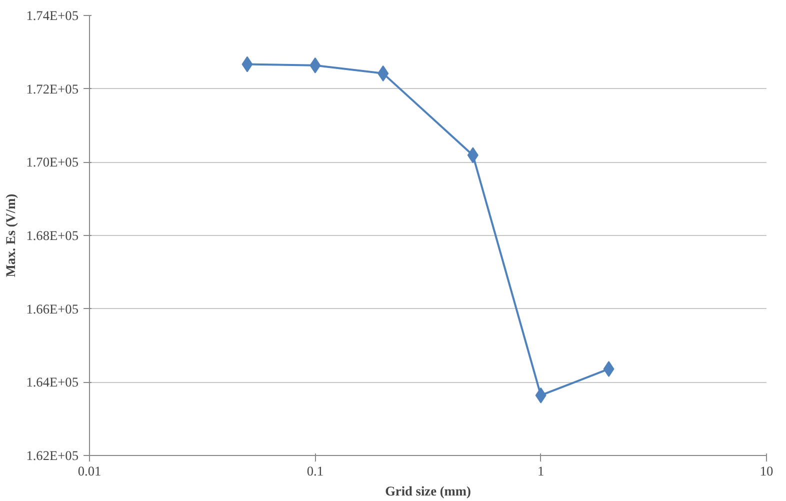 This screenshot has height=501, width=786. I want to click on x-tick-label: 1, so click(541, 471).